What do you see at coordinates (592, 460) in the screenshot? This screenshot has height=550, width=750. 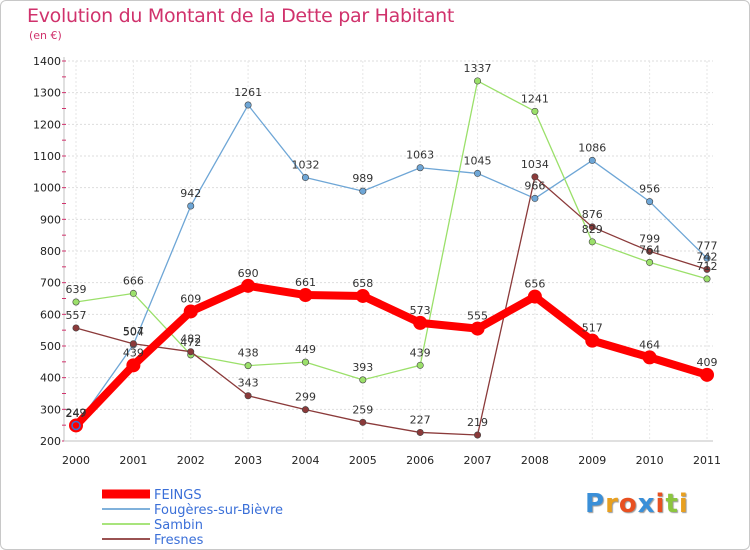 I see `x-tick-label: 2009` at bounding box center [592, 460].